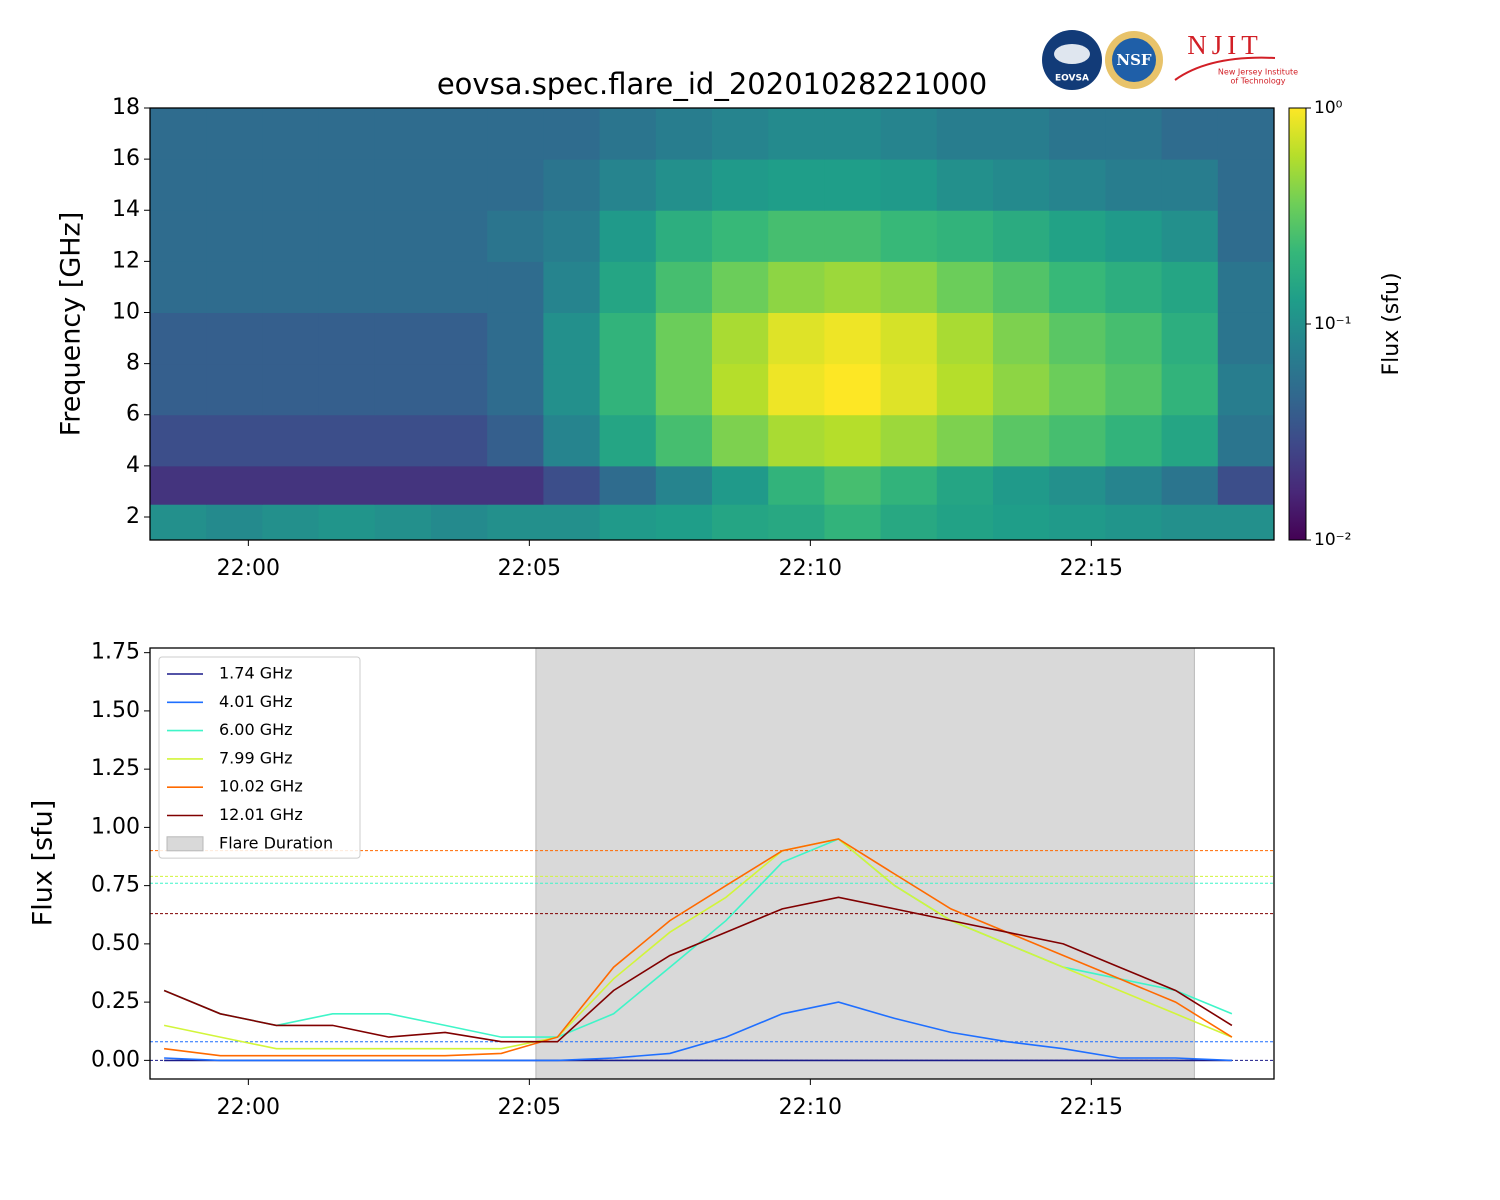 Image resolution: width=1500 pixels, height=1200 pixels. Describe the element at coordinates (712, 84) in the screenshot. I see `chart-title: eovsa.spec.flare_id_20201028221000` at that location.